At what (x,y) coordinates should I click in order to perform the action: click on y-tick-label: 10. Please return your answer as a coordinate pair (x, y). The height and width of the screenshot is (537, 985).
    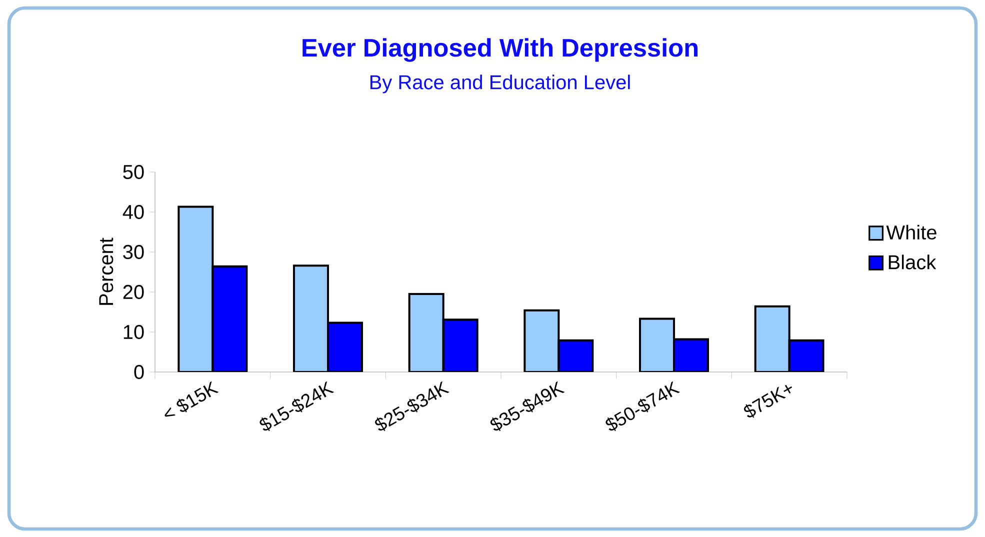
    Looking at the image, I should click on (134, 332).